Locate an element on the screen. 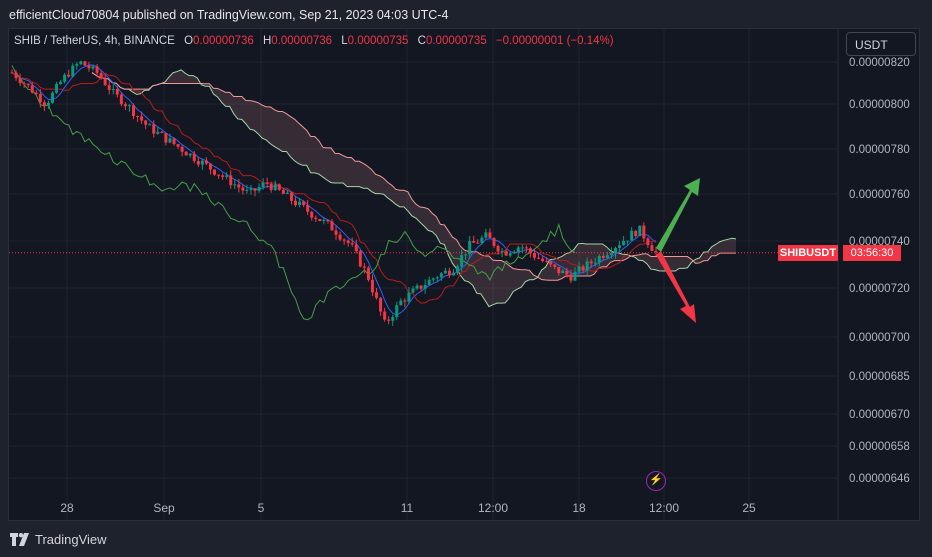 The height and width of the screenshot is (557, 932). legend-h-value: 0.00000736 is located at coordinates (302, 41).